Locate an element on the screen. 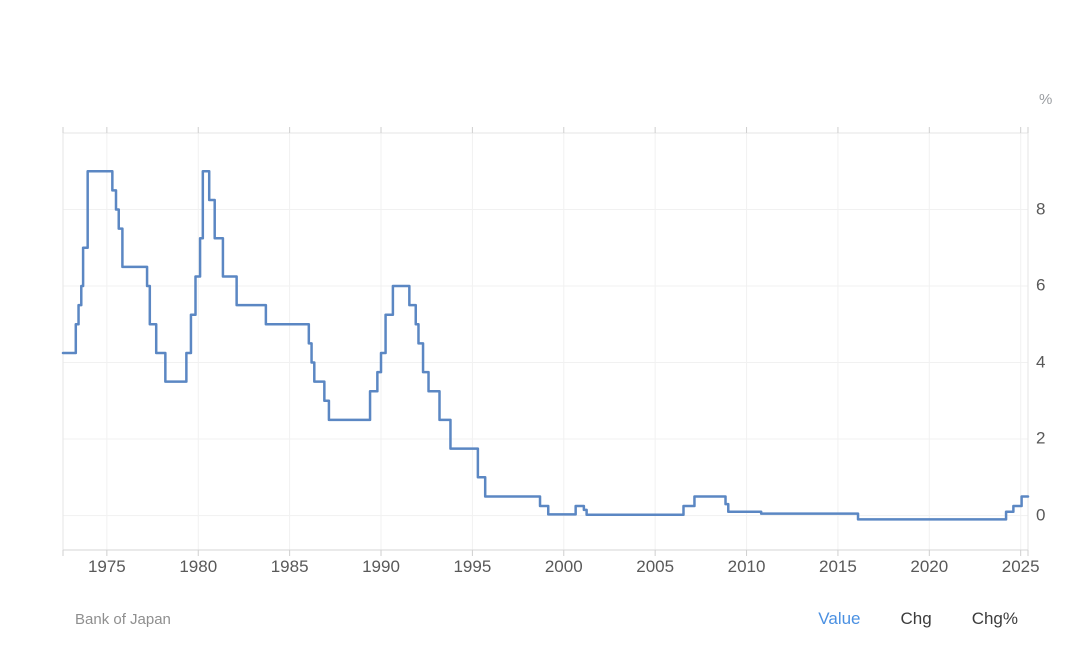 The width and height of the screenshot is (1080, 660). x-tick-label: 1990 is located at coordinates (381, 566).